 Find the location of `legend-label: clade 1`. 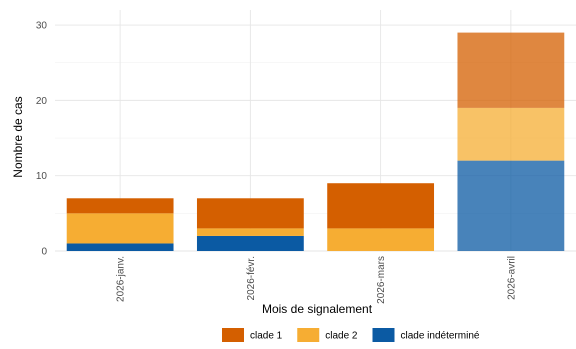

legend-label: clade 1 is located at coordinates (266, 336).